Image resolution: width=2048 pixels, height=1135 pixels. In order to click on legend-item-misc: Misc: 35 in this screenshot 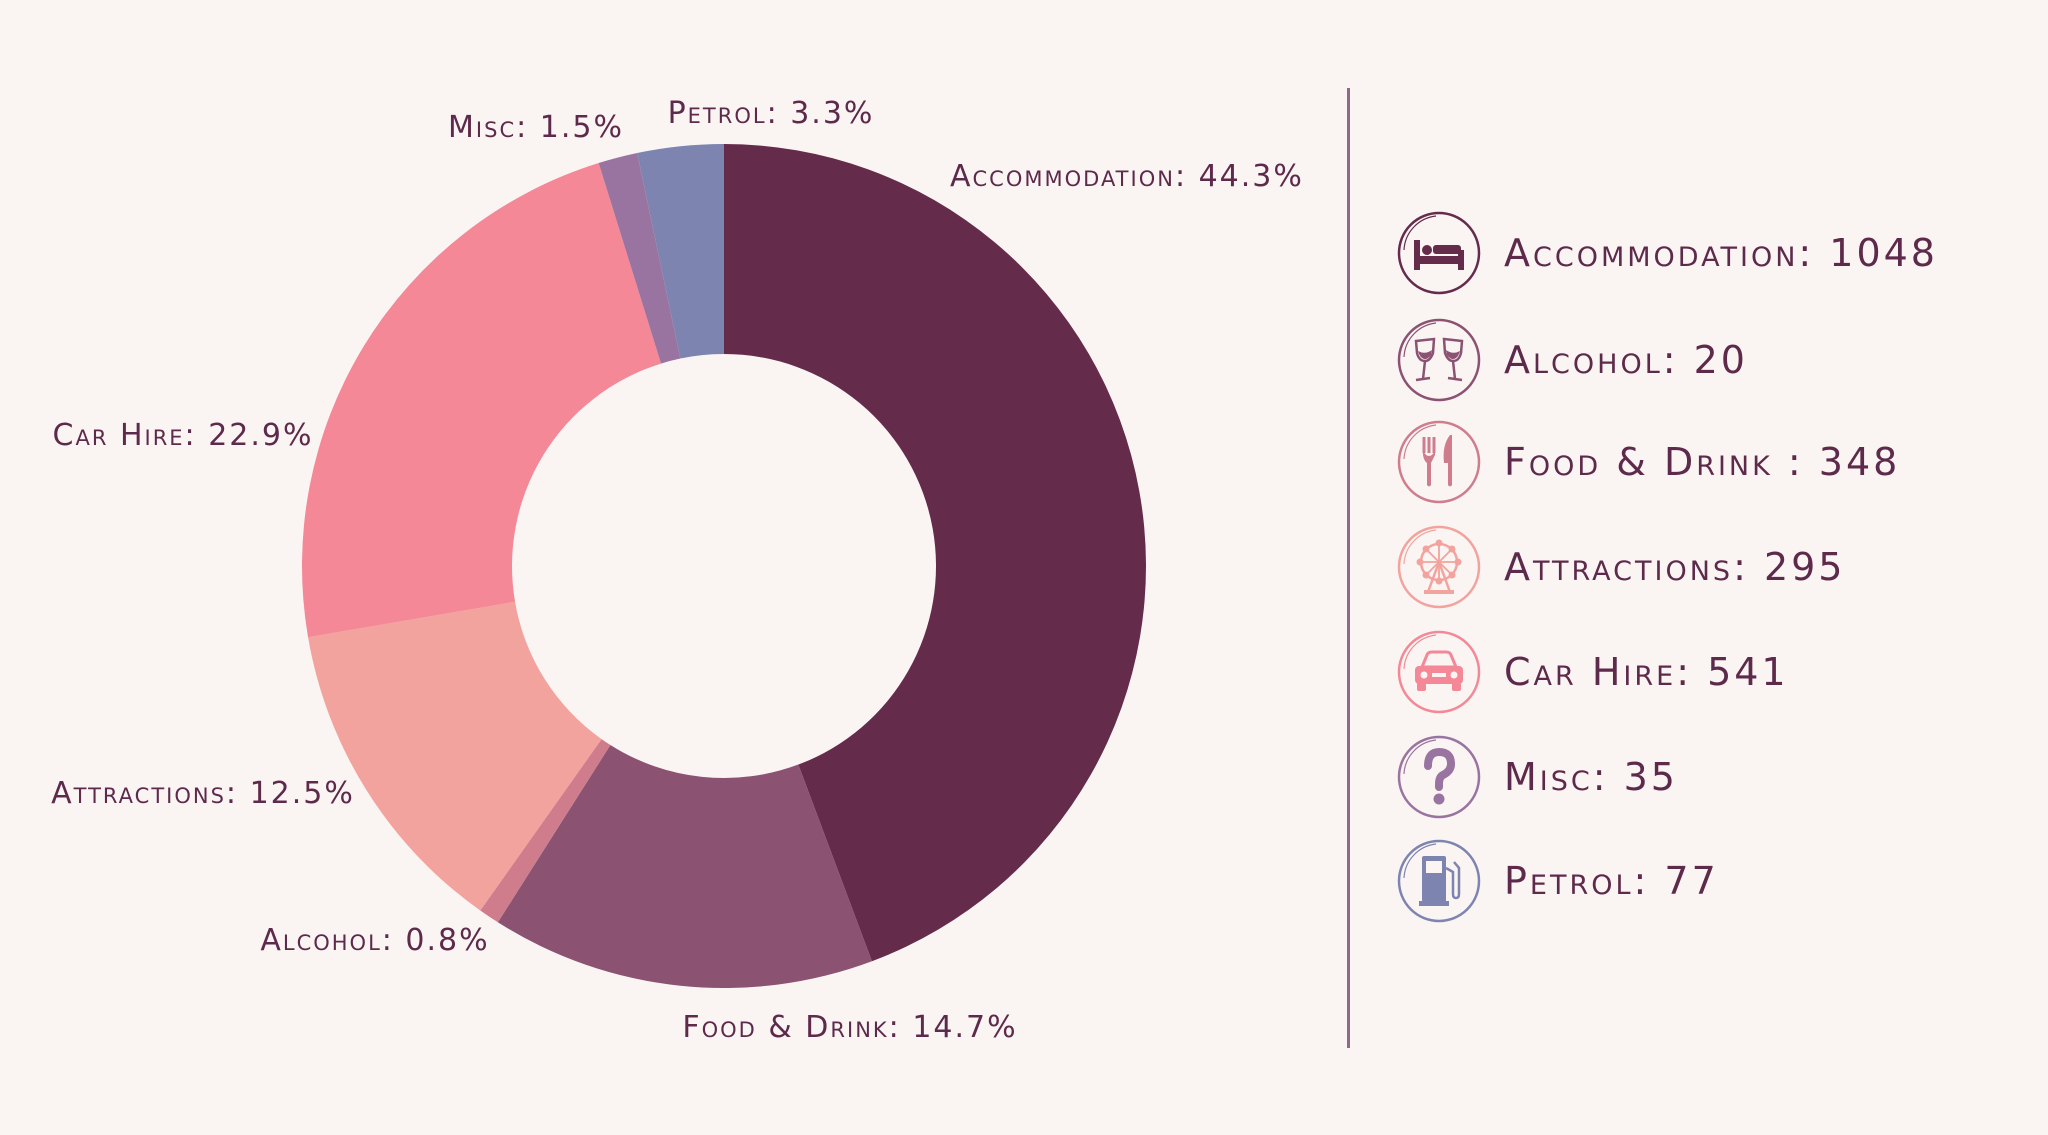, I will do `click(1696, 777)`.